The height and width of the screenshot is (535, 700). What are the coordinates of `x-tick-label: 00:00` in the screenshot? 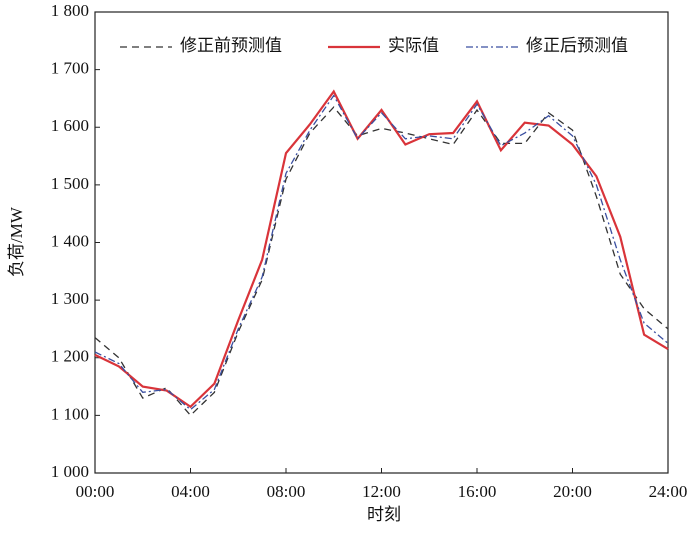 It's located at (95, 491).